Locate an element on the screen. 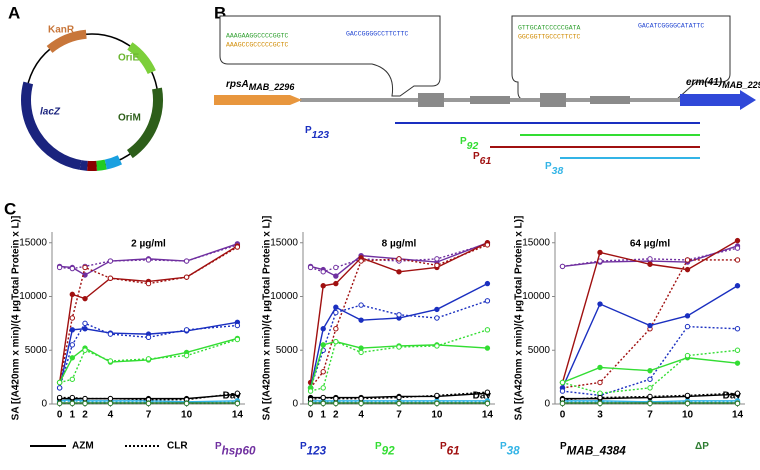  plasmid-label: KanR is located at coordinates (61, 30).